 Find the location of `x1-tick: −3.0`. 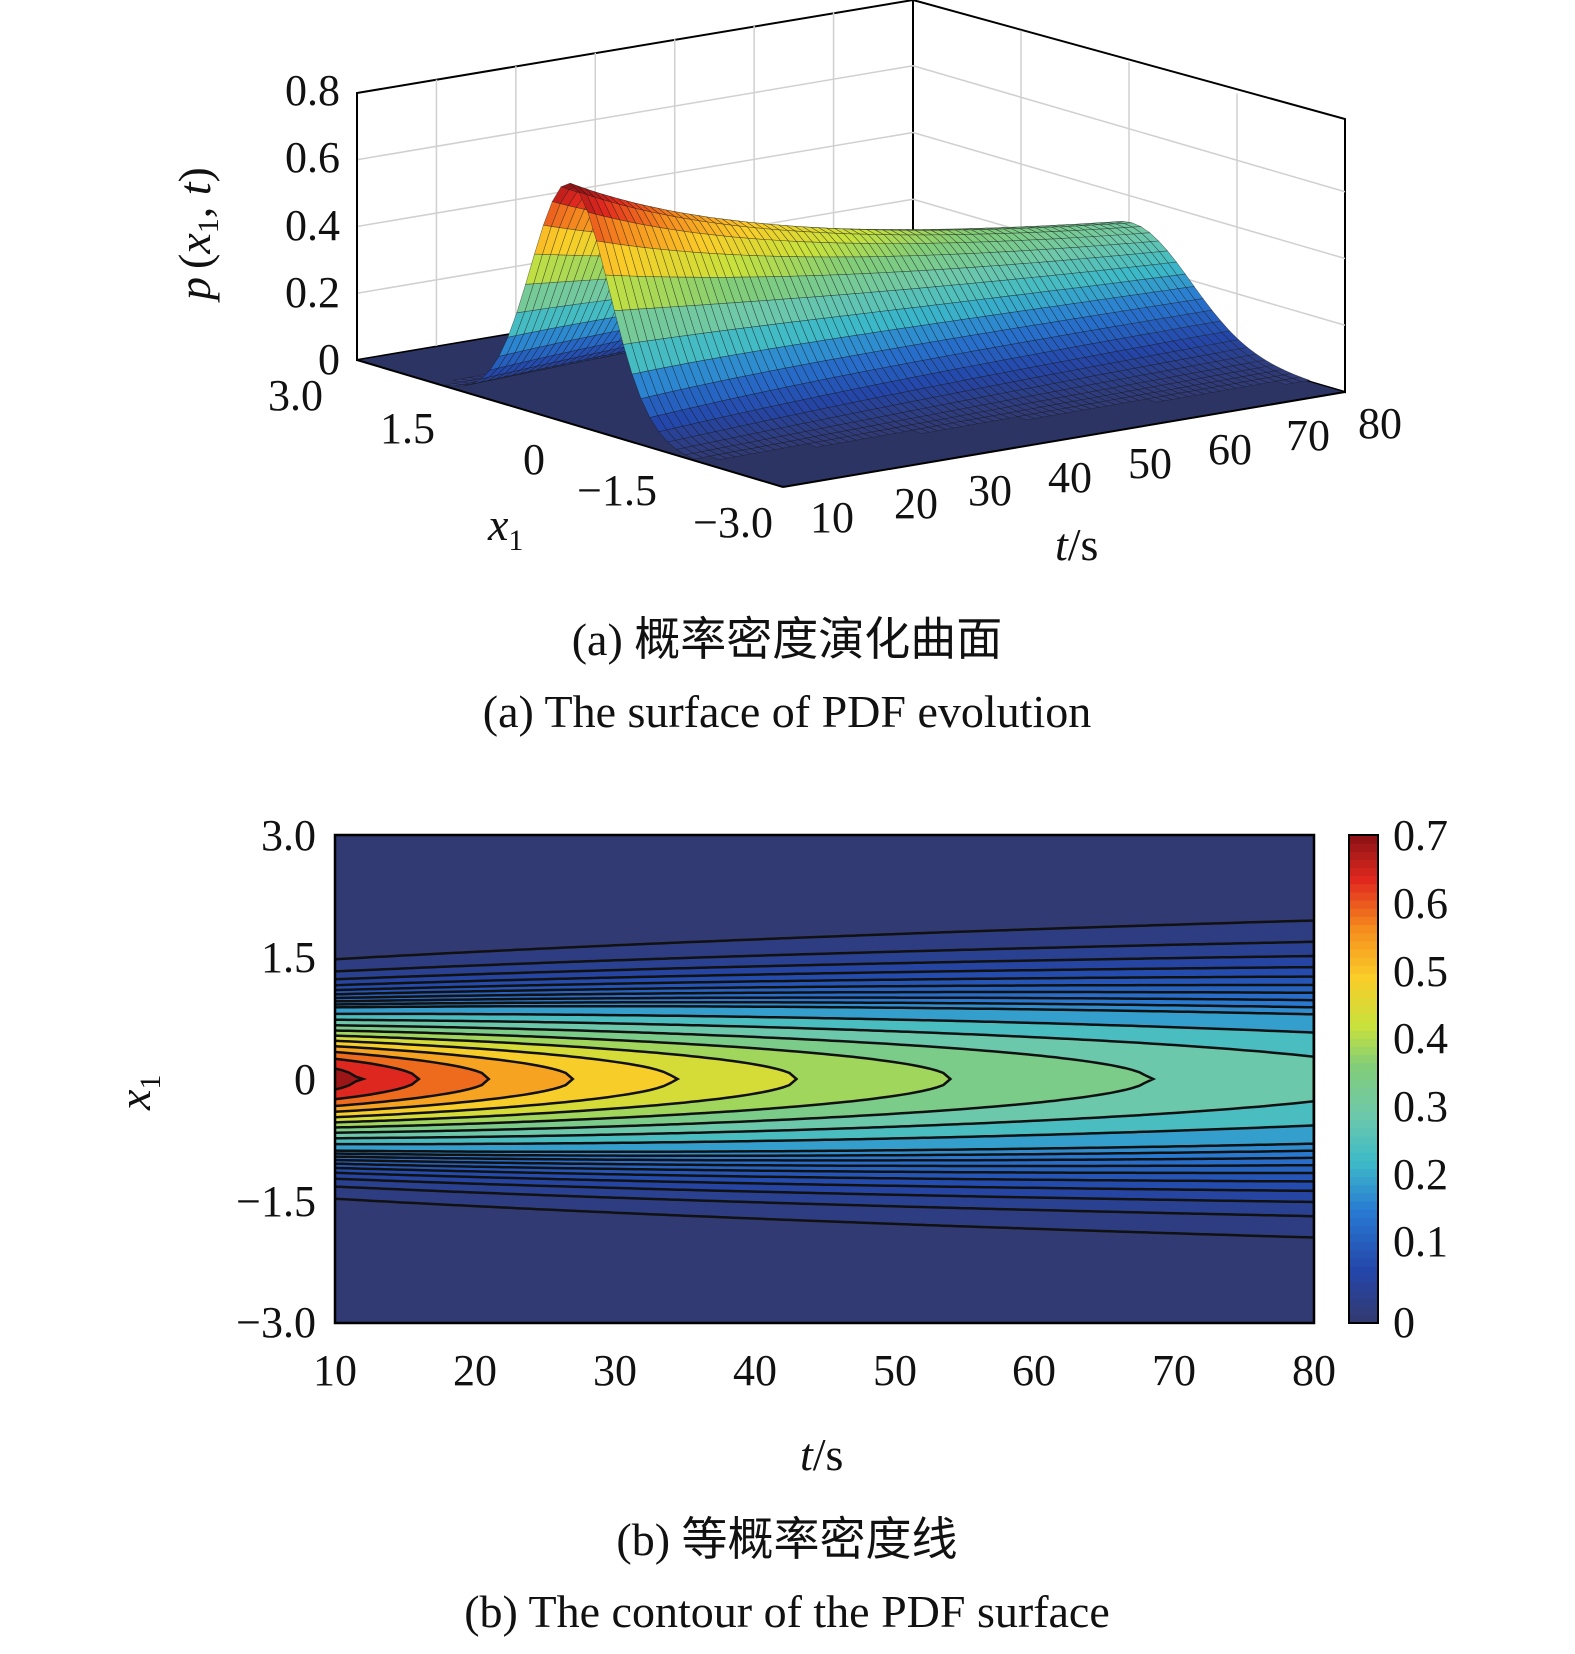

x1-tick: −3.0 is located at coordinates (733, 522).